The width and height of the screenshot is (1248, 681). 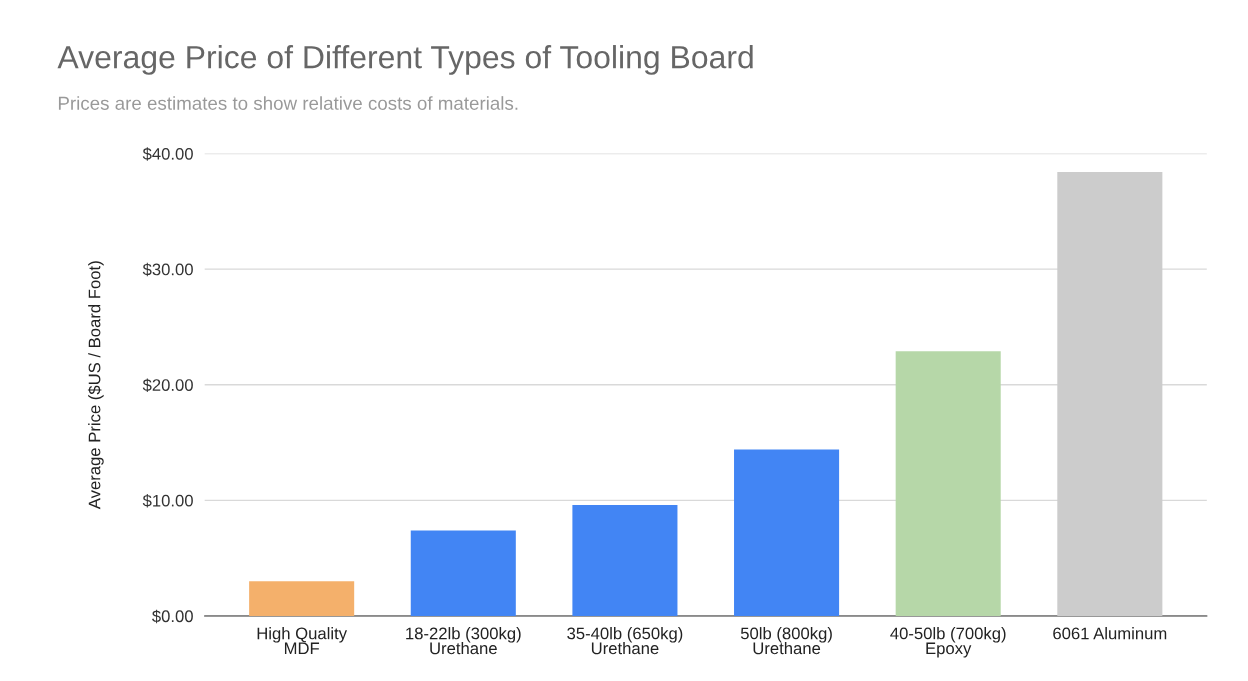 What do you see at coordinates (405, 60) in the screenshot?
I see `chart-title: Average Price of Different Types of Tooling Board` at bounding box center [405, 60].